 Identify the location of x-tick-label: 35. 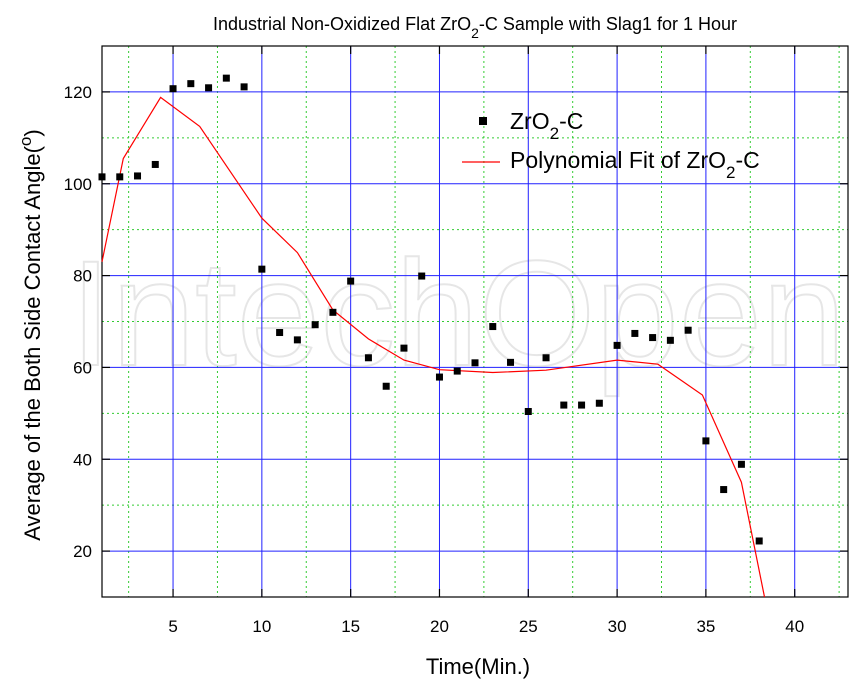
(705, 626).